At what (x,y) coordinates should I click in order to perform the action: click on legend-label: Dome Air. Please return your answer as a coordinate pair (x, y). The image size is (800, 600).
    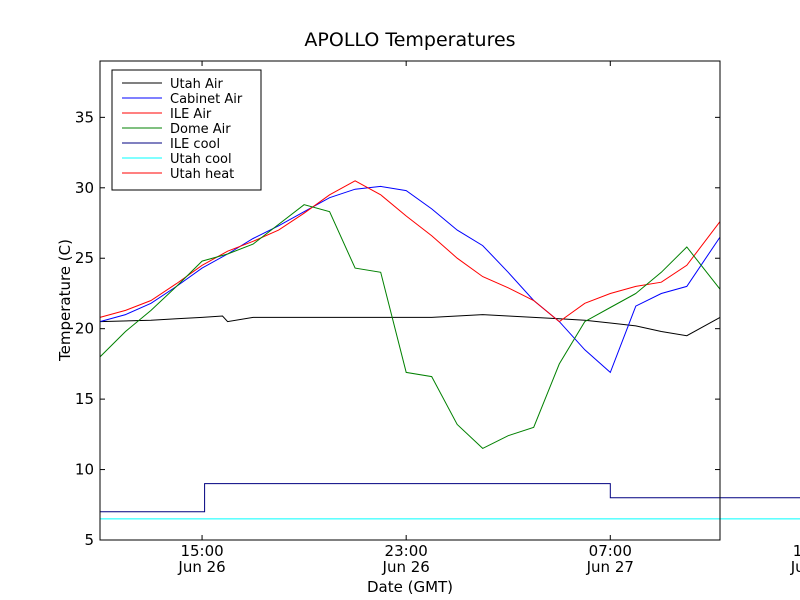
    Looking at the image, I should click on (200, 129).